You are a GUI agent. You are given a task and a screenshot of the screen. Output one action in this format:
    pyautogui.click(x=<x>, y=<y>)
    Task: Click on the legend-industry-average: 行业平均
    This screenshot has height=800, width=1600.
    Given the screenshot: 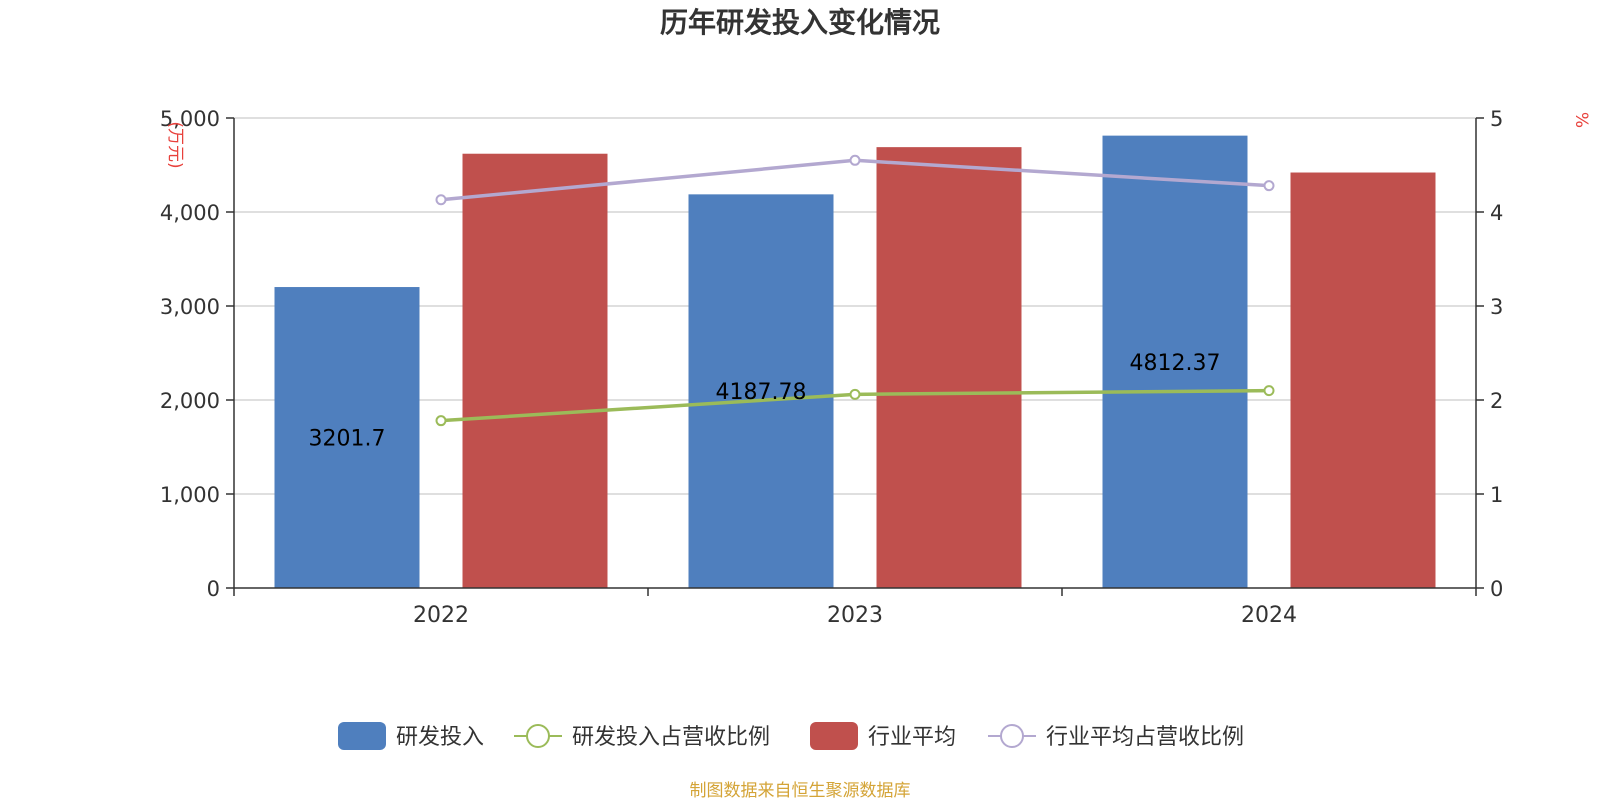 What is the action you would take?
    pyautogui.click(x=883, y=736)
    